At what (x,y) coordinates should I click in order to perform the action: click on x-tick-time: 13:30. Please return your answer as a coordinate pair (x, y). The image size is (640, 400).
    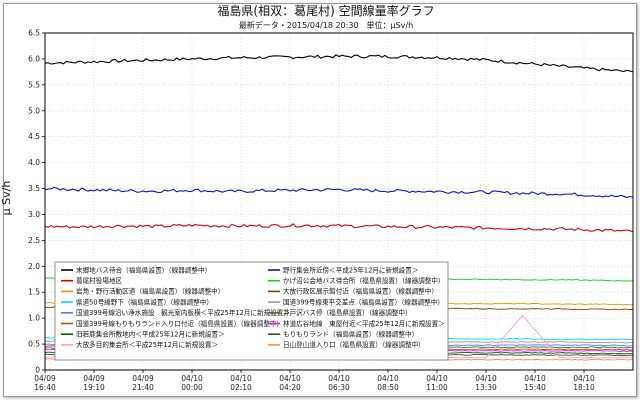
    Looking at the image, I should click on (486, 387).